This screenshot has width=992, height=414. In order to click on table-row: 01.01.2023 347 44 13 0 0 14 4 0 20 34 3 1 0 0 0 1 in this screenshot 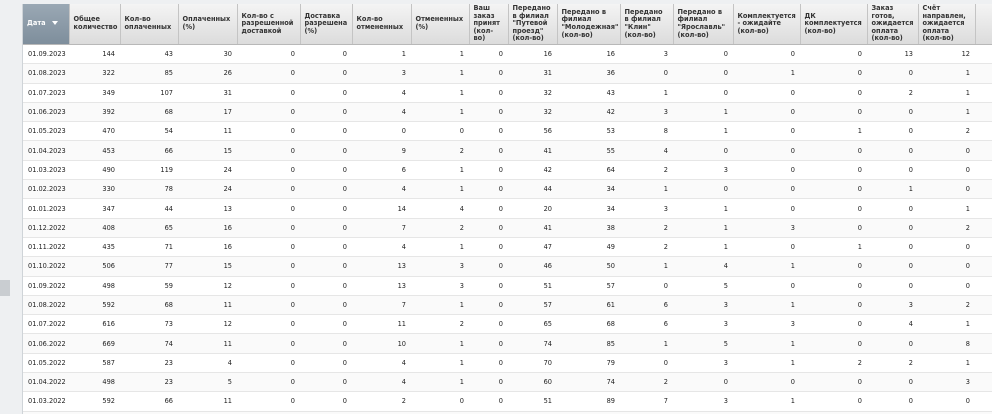, I will do `click(507, 208)`.